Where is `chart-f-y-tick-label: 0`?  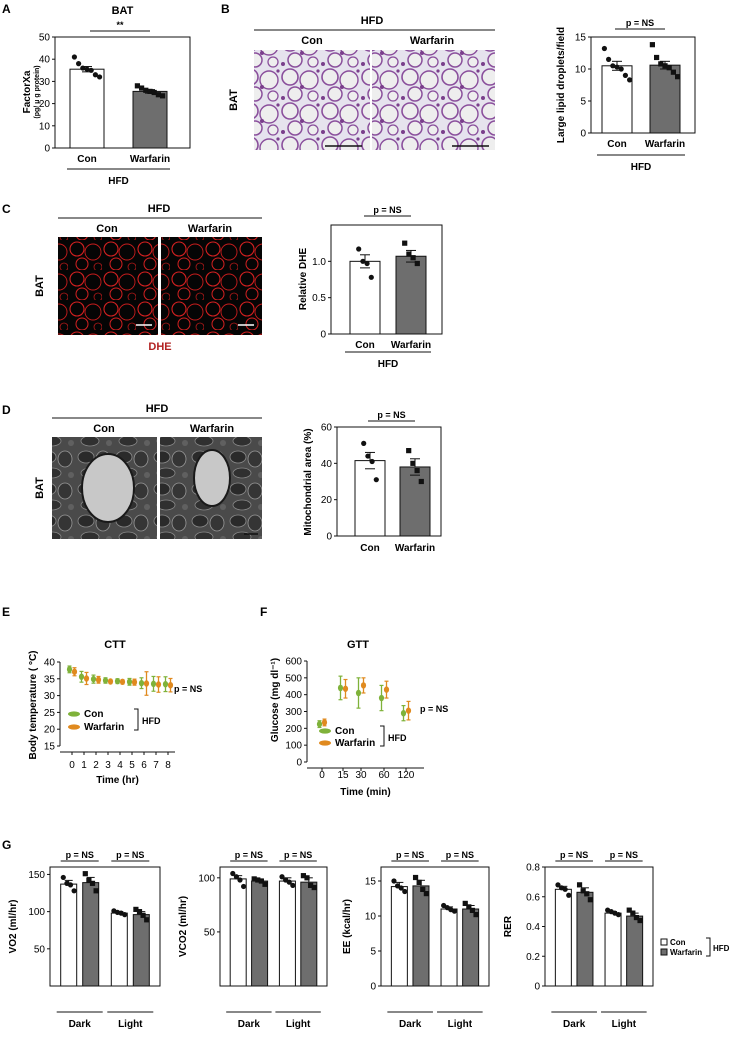
chart-f-y-tick-label: 0 is located at coordinates (299, 763).